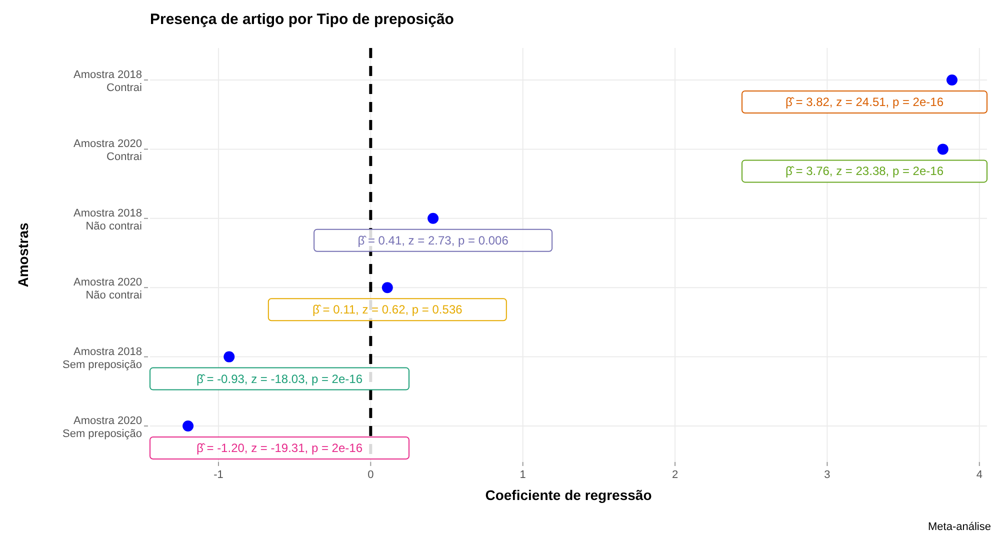 The height and width of the screenshot is (542, 995). What do you see at coordinates (102, 358) in the screenshot?
I see `y-tick-label: Amostra 2018 Sem preposição` at bounding box center [102, 358].